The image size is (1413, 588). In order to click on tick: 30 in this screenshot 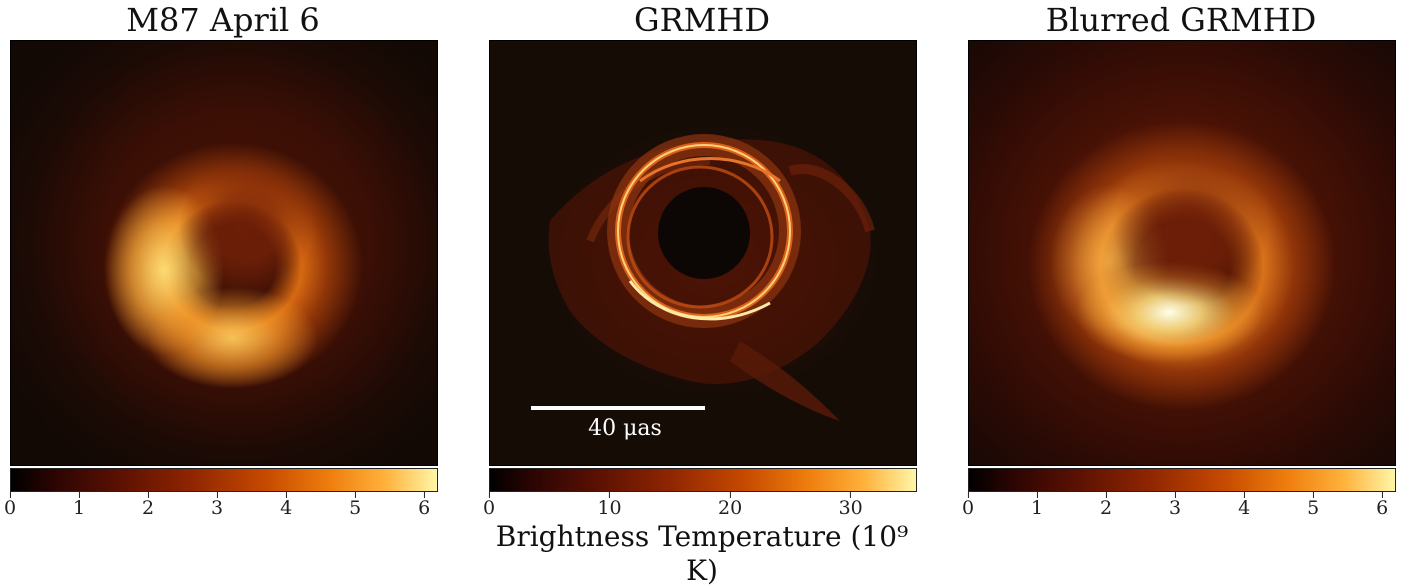, I will do `click(851, 505)`.